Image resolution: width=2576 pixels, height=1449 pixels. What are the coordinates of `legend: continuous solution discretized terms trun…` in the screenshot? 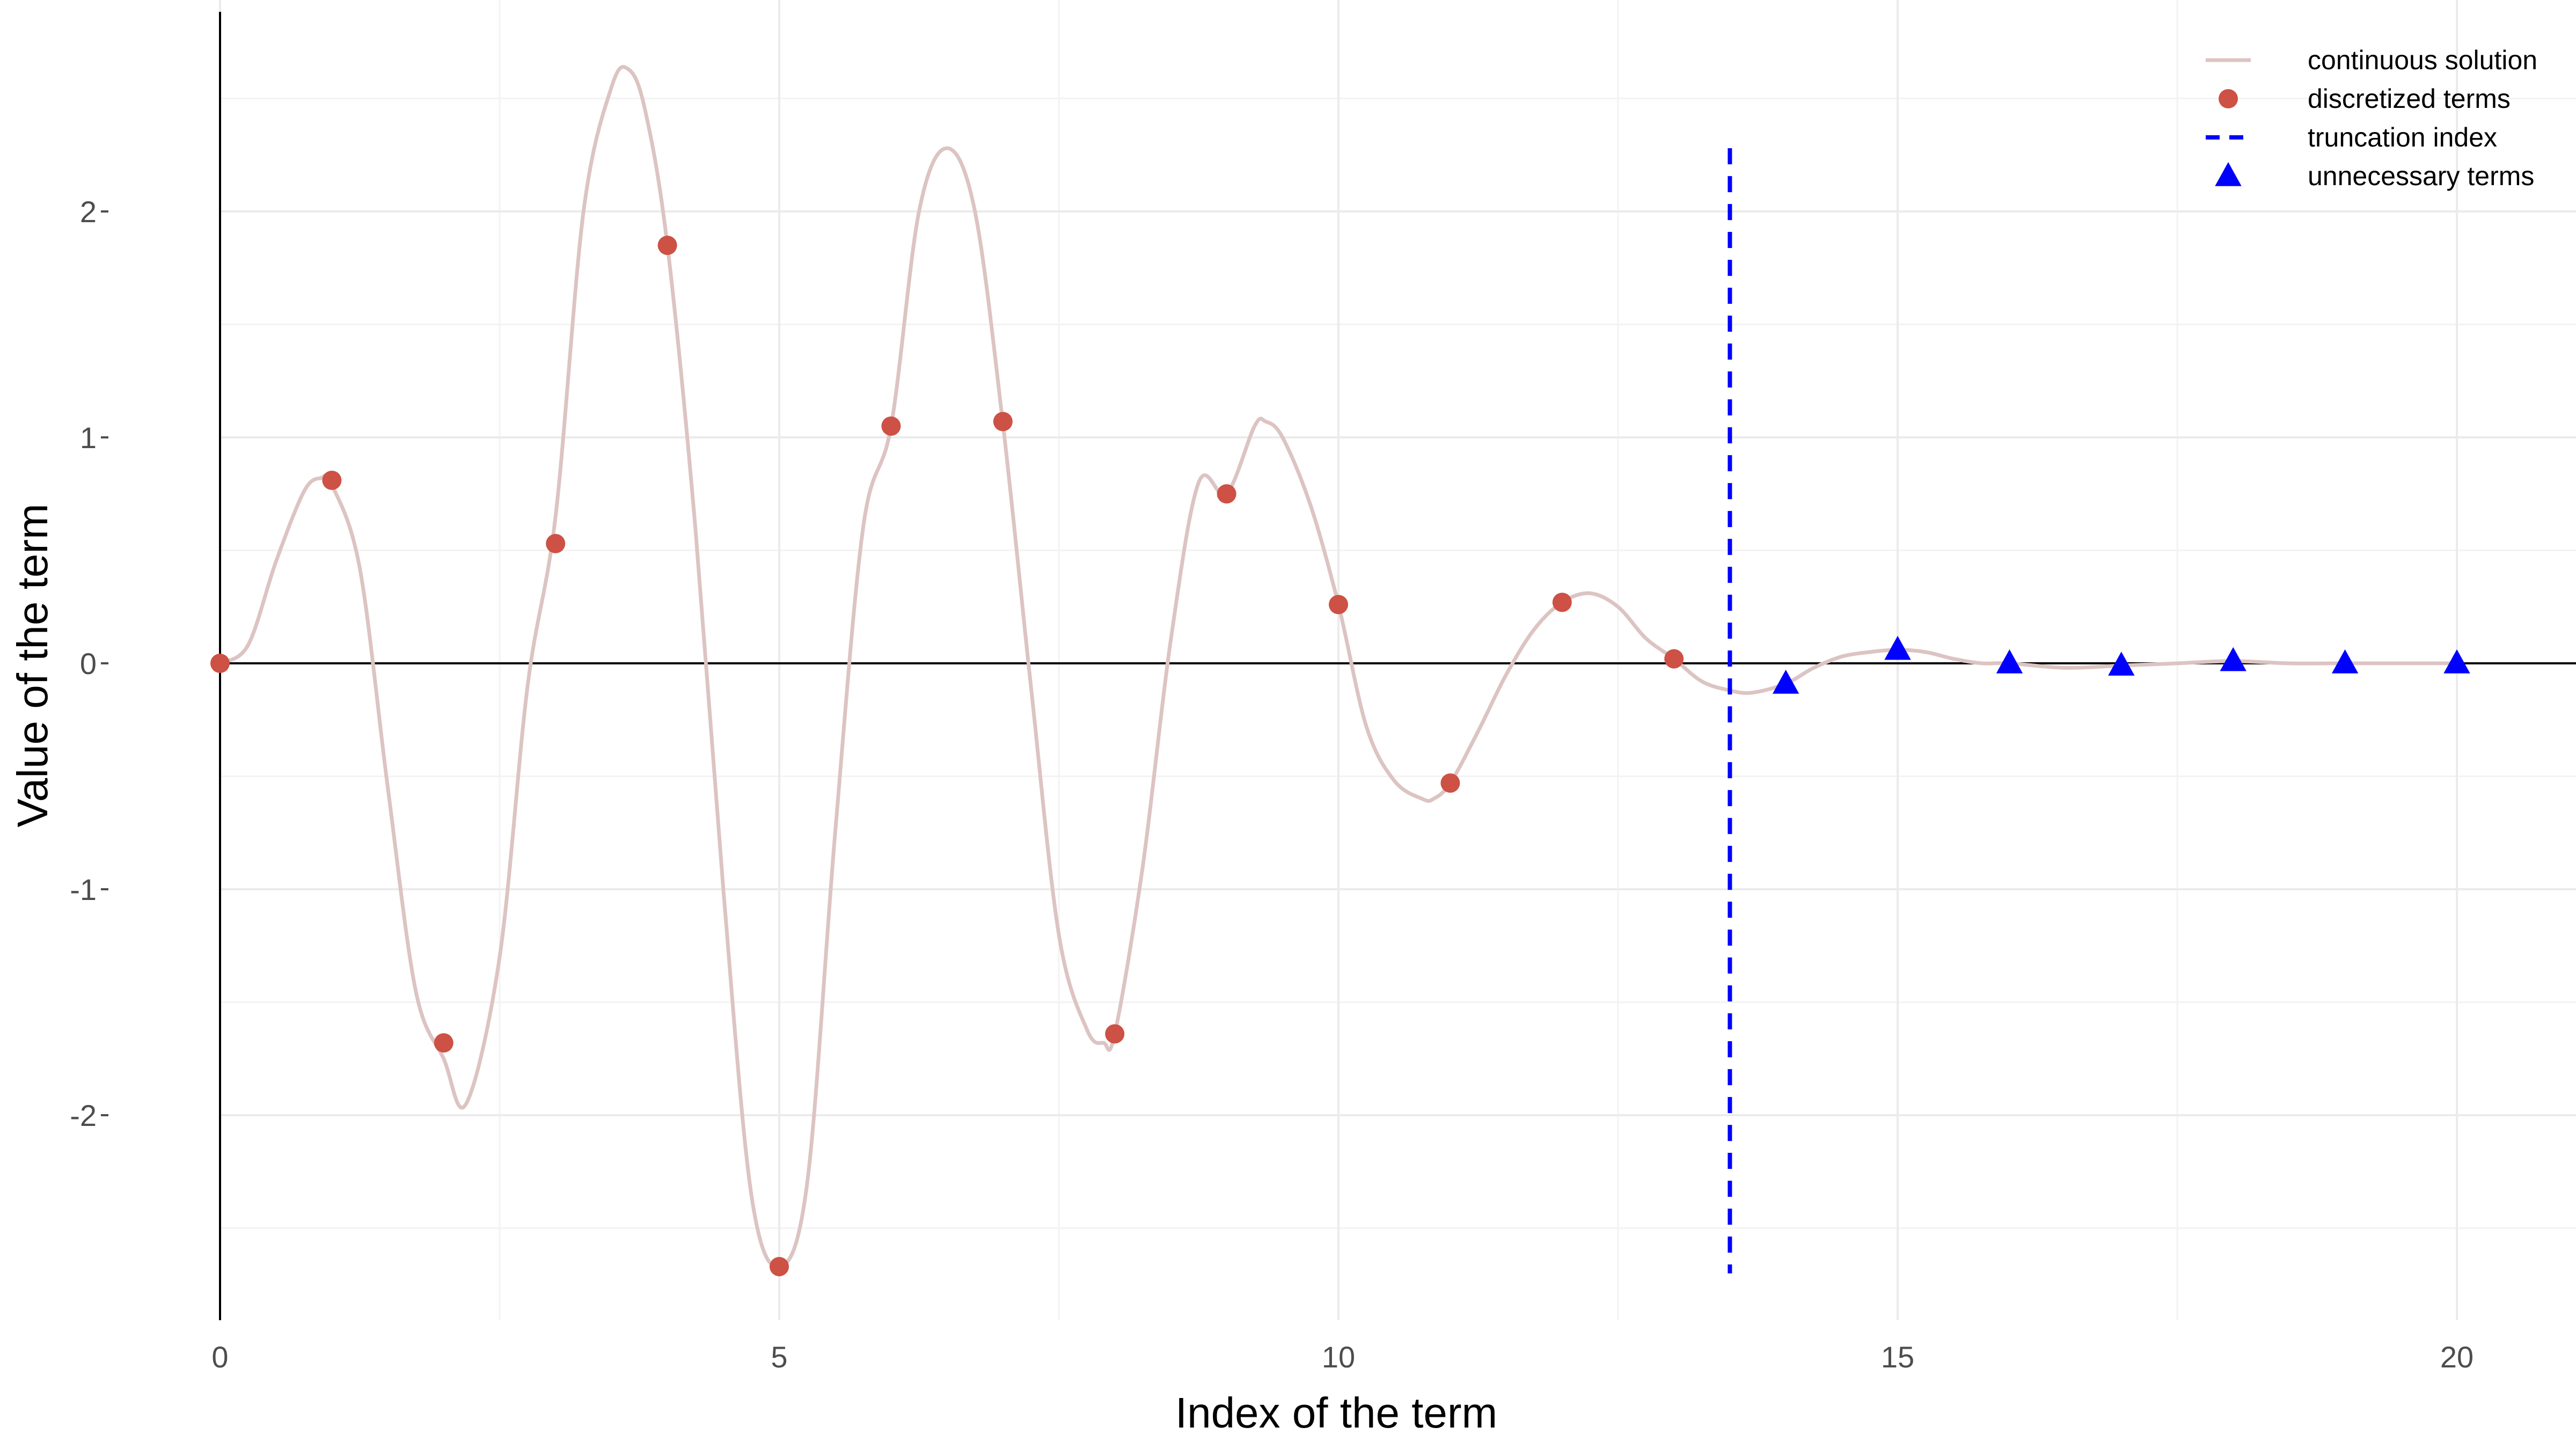 It's located at (2371, 118).